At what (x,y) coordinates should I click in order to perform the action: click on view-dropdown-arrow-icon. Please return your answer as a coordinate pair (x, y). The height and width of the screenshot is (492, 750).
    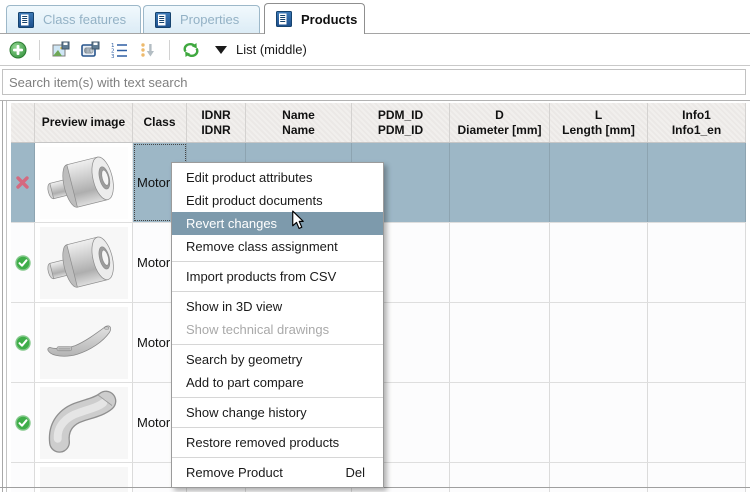
    Looking at the image, I should click on (221, 49).